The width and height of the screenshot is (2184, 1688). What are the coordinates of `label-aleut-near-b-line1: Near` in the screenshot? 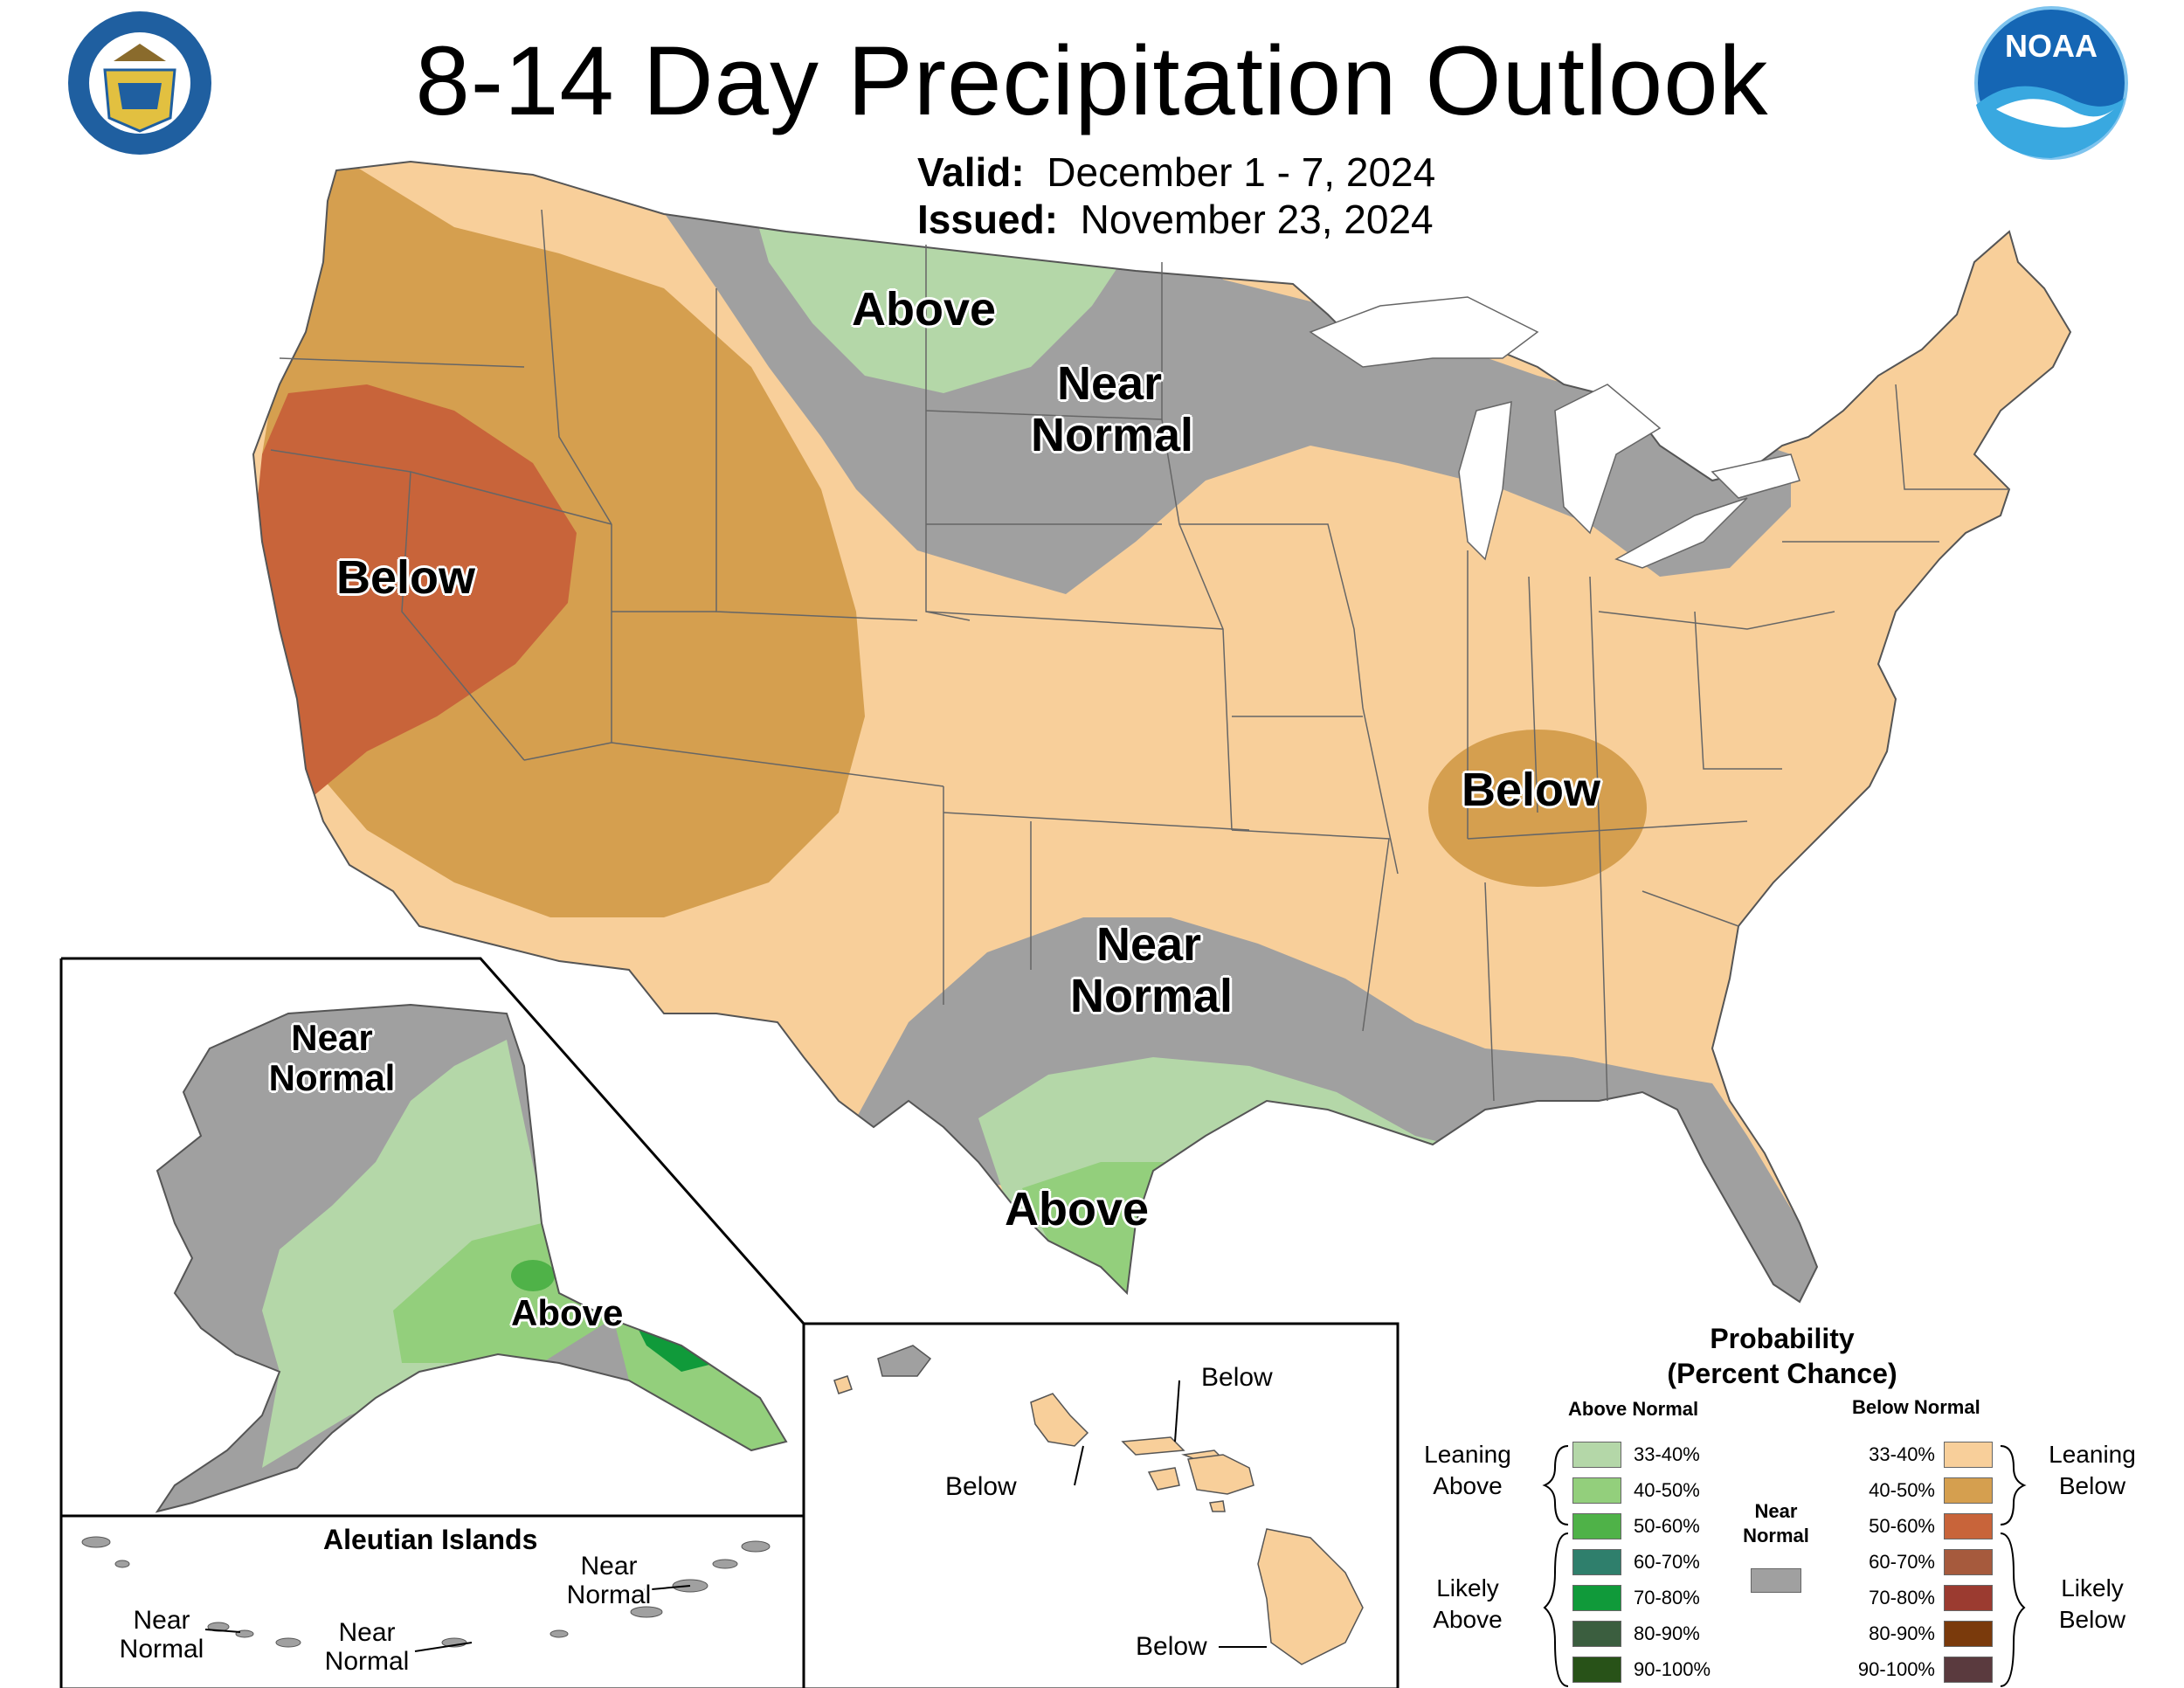 It's located at (367, 1632).